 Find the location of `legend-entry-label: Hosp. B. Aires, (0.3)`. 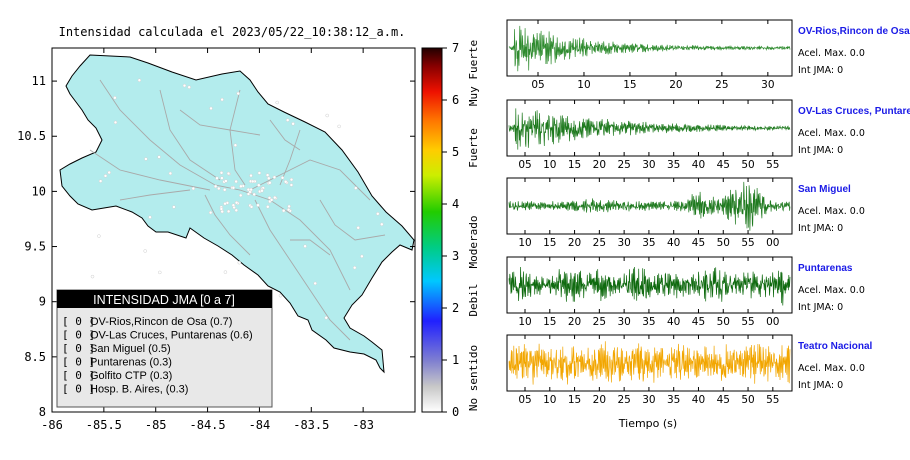

legend-entry-label: Hosp. B. Aires, (0.3) is located at coordinates (139, 390).